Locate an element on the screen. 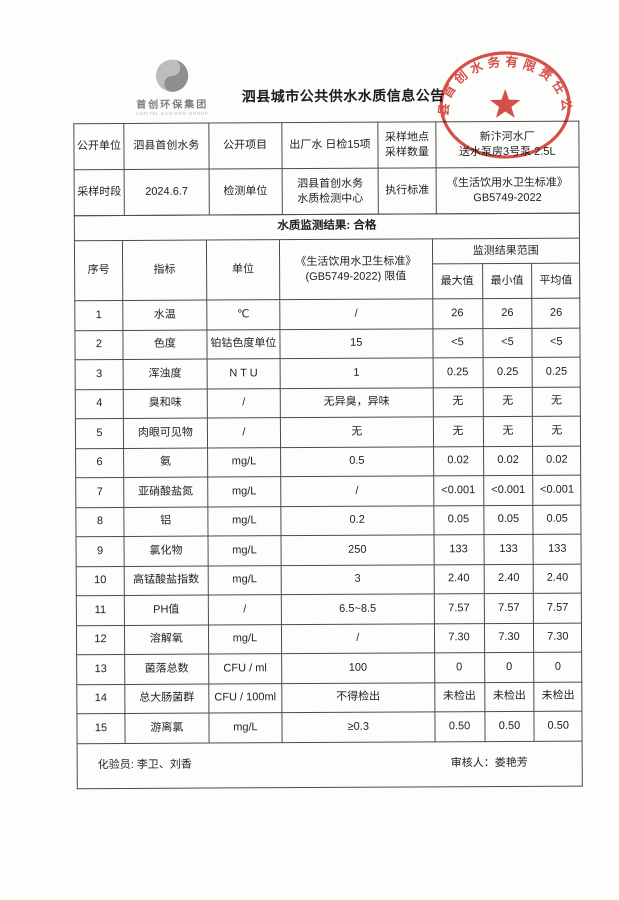 Image resolution: width=619 pixels, height=900 pixels. open-item-value: 出厂水 日检15项 is located at coordinates (330, 145).